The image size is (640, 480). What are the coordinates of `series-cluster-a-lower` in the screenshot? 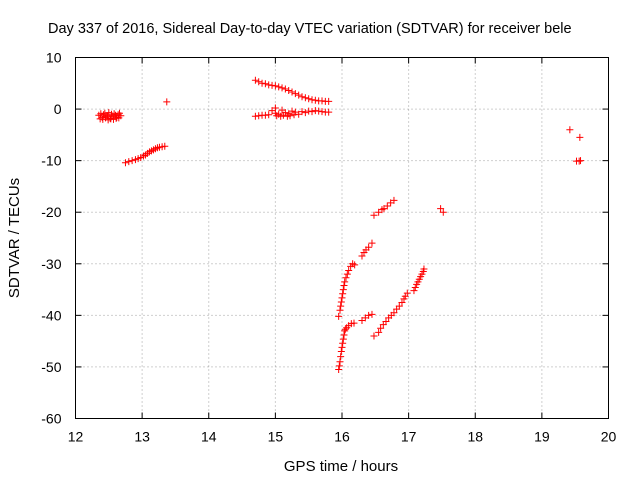 It's located at (109, 119).